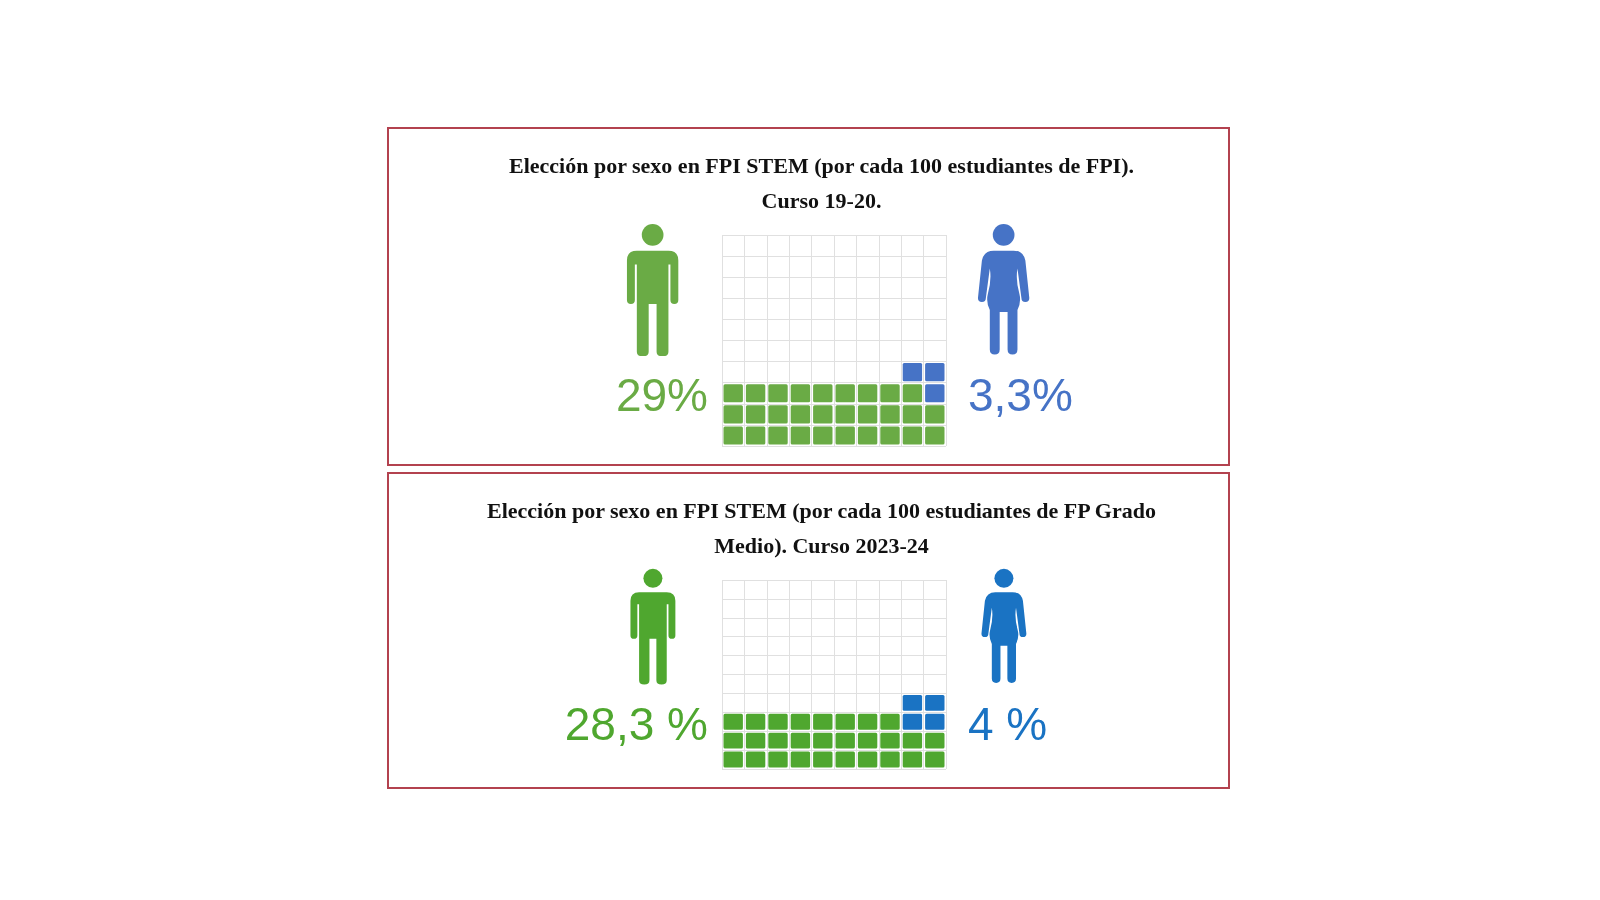 This screenshot has width=1600, height=900. Describe the element at coordinates (1020, 395) in the screenshot. I see `data-label: 3,3%` at that location.